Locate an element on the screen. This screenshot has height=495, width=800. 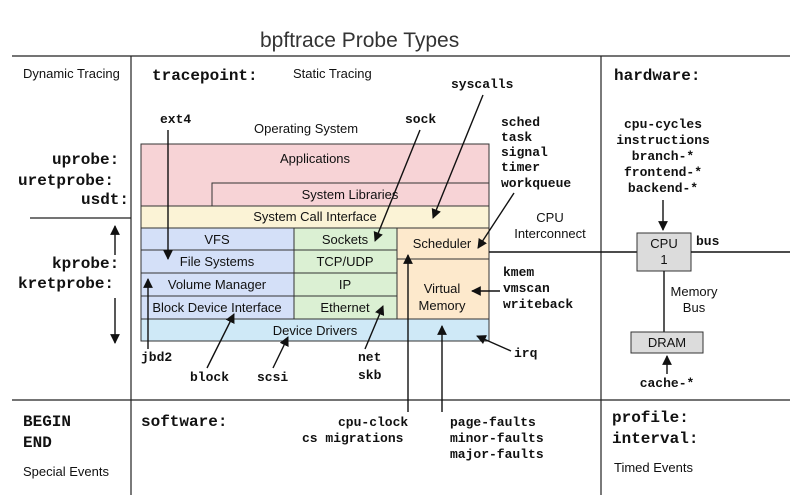
hw-backend: backend-* is located at coordinates (663, 188).